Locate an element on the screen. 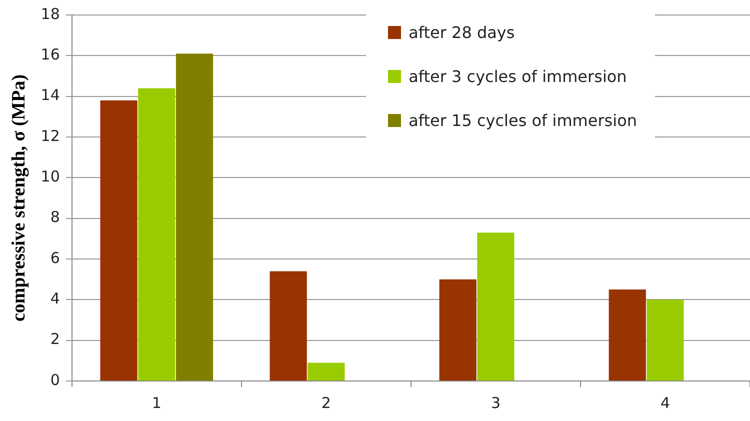 The width and height of the screenshot is (750, 421). y-tick-label: 4 is located at coordinates (55, 299).